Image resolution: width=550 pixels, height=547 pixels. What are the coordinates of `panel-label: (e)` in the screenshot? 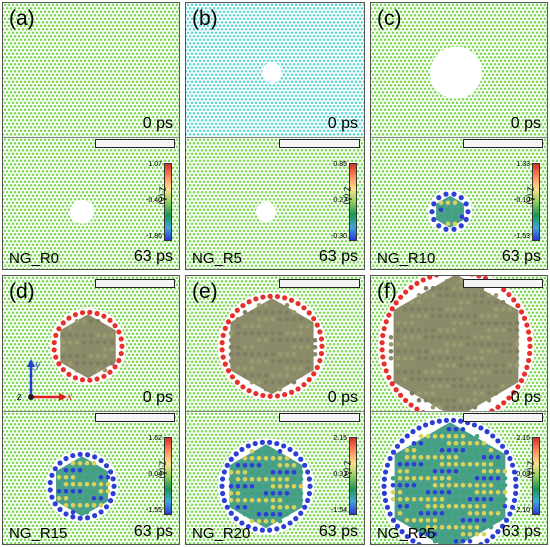 It's located at (205, 291).